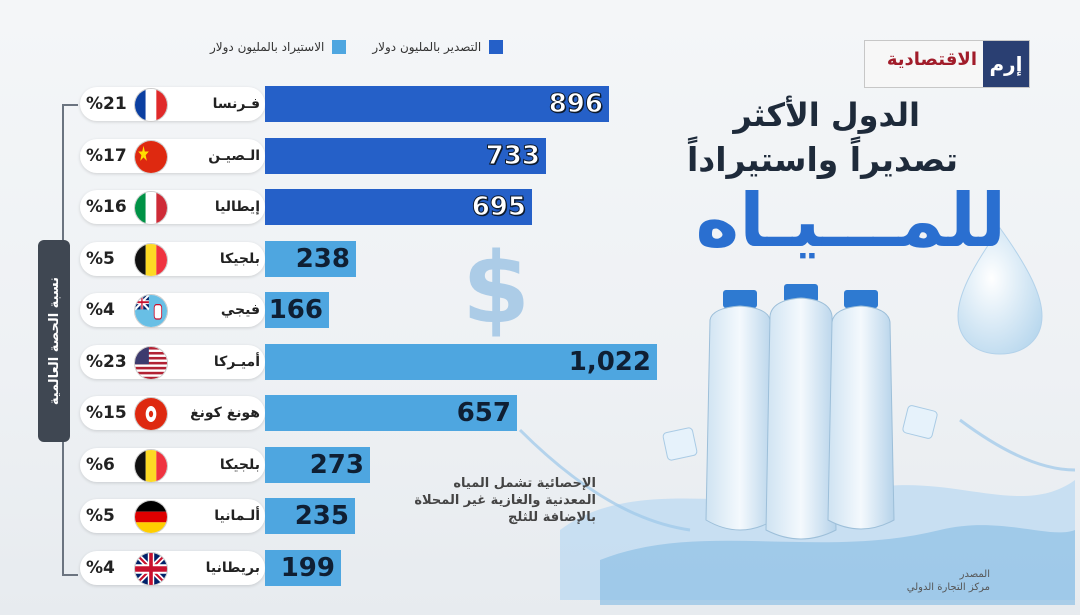 This screenshot has width=1080, height=615. Describe the element at coordinates (106, 413) in the screenshot. I see `share-percent: %15` at that location.